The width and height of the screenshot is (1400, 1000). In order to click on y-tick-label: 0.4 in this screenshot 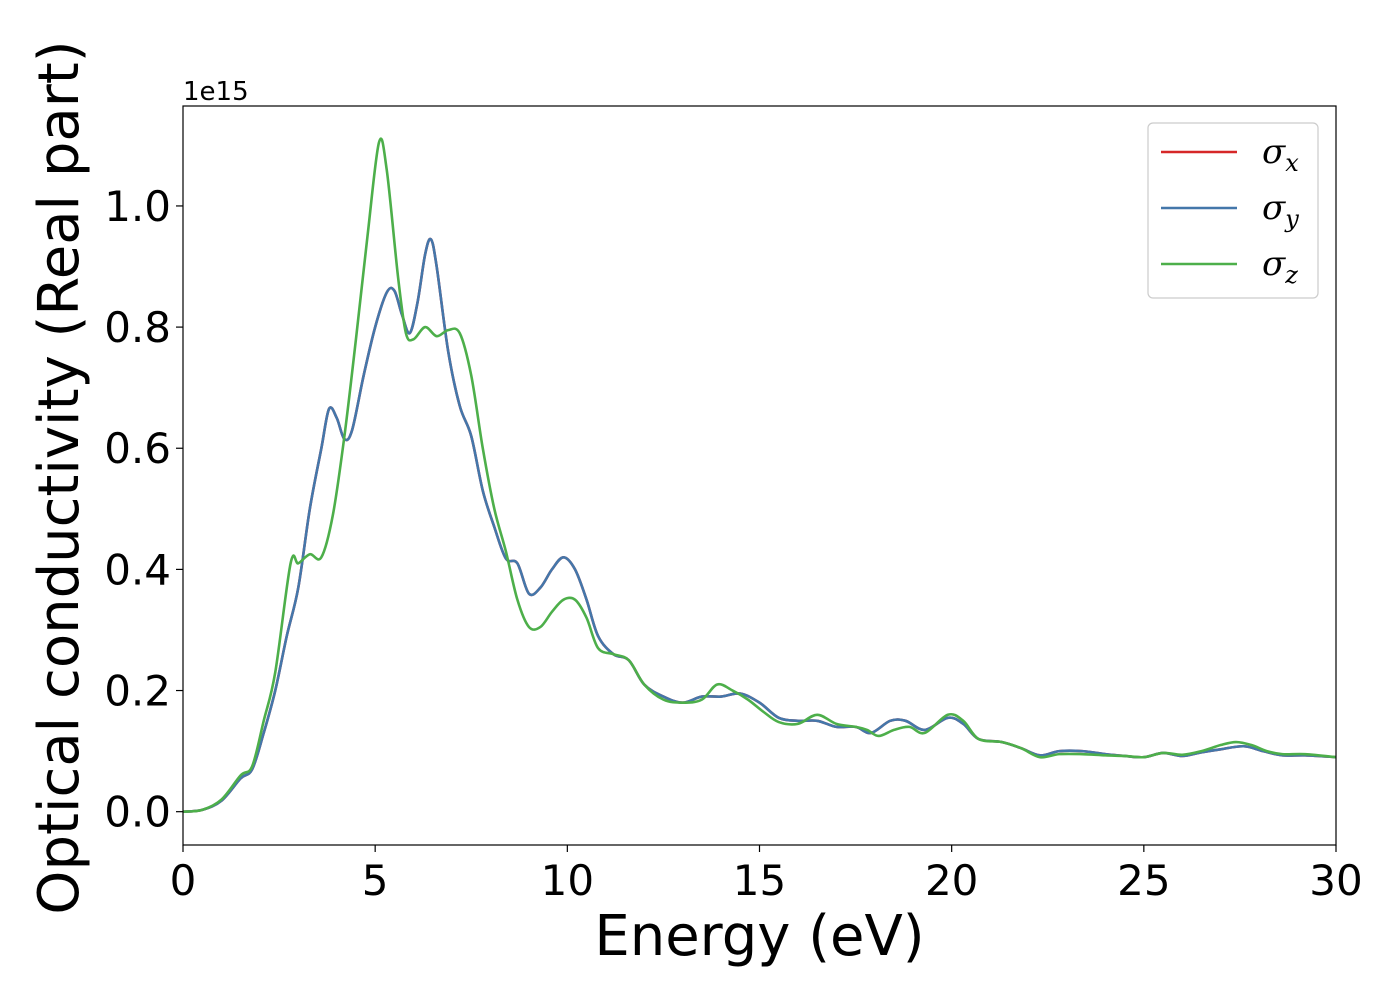, I will do `click(137, 569)`.